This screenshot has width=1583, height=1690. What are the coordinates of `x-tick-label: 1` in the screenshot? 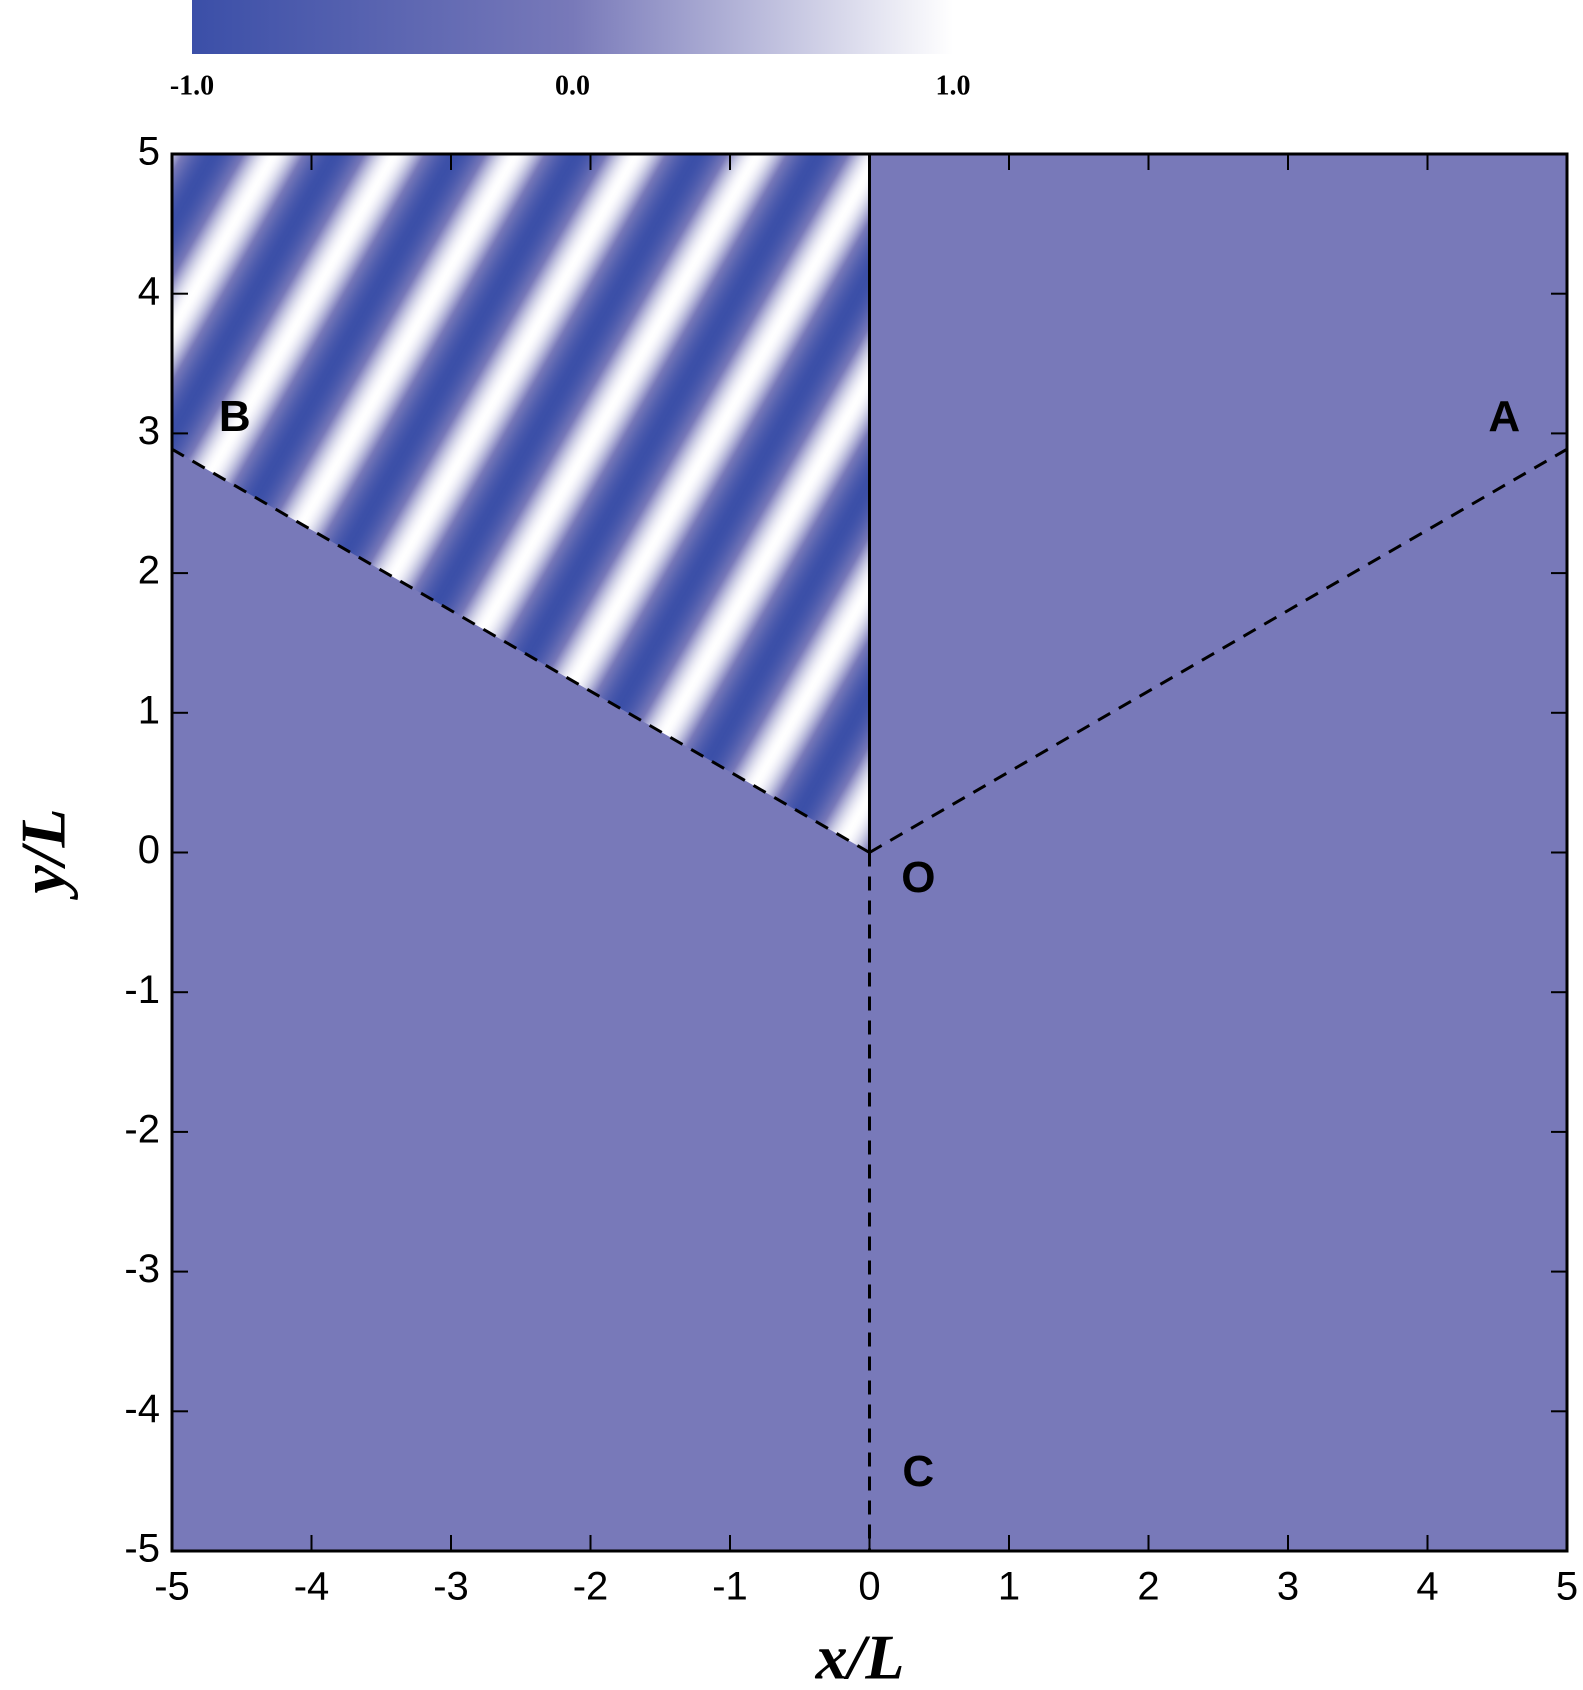 It's located at (1009, 1587).